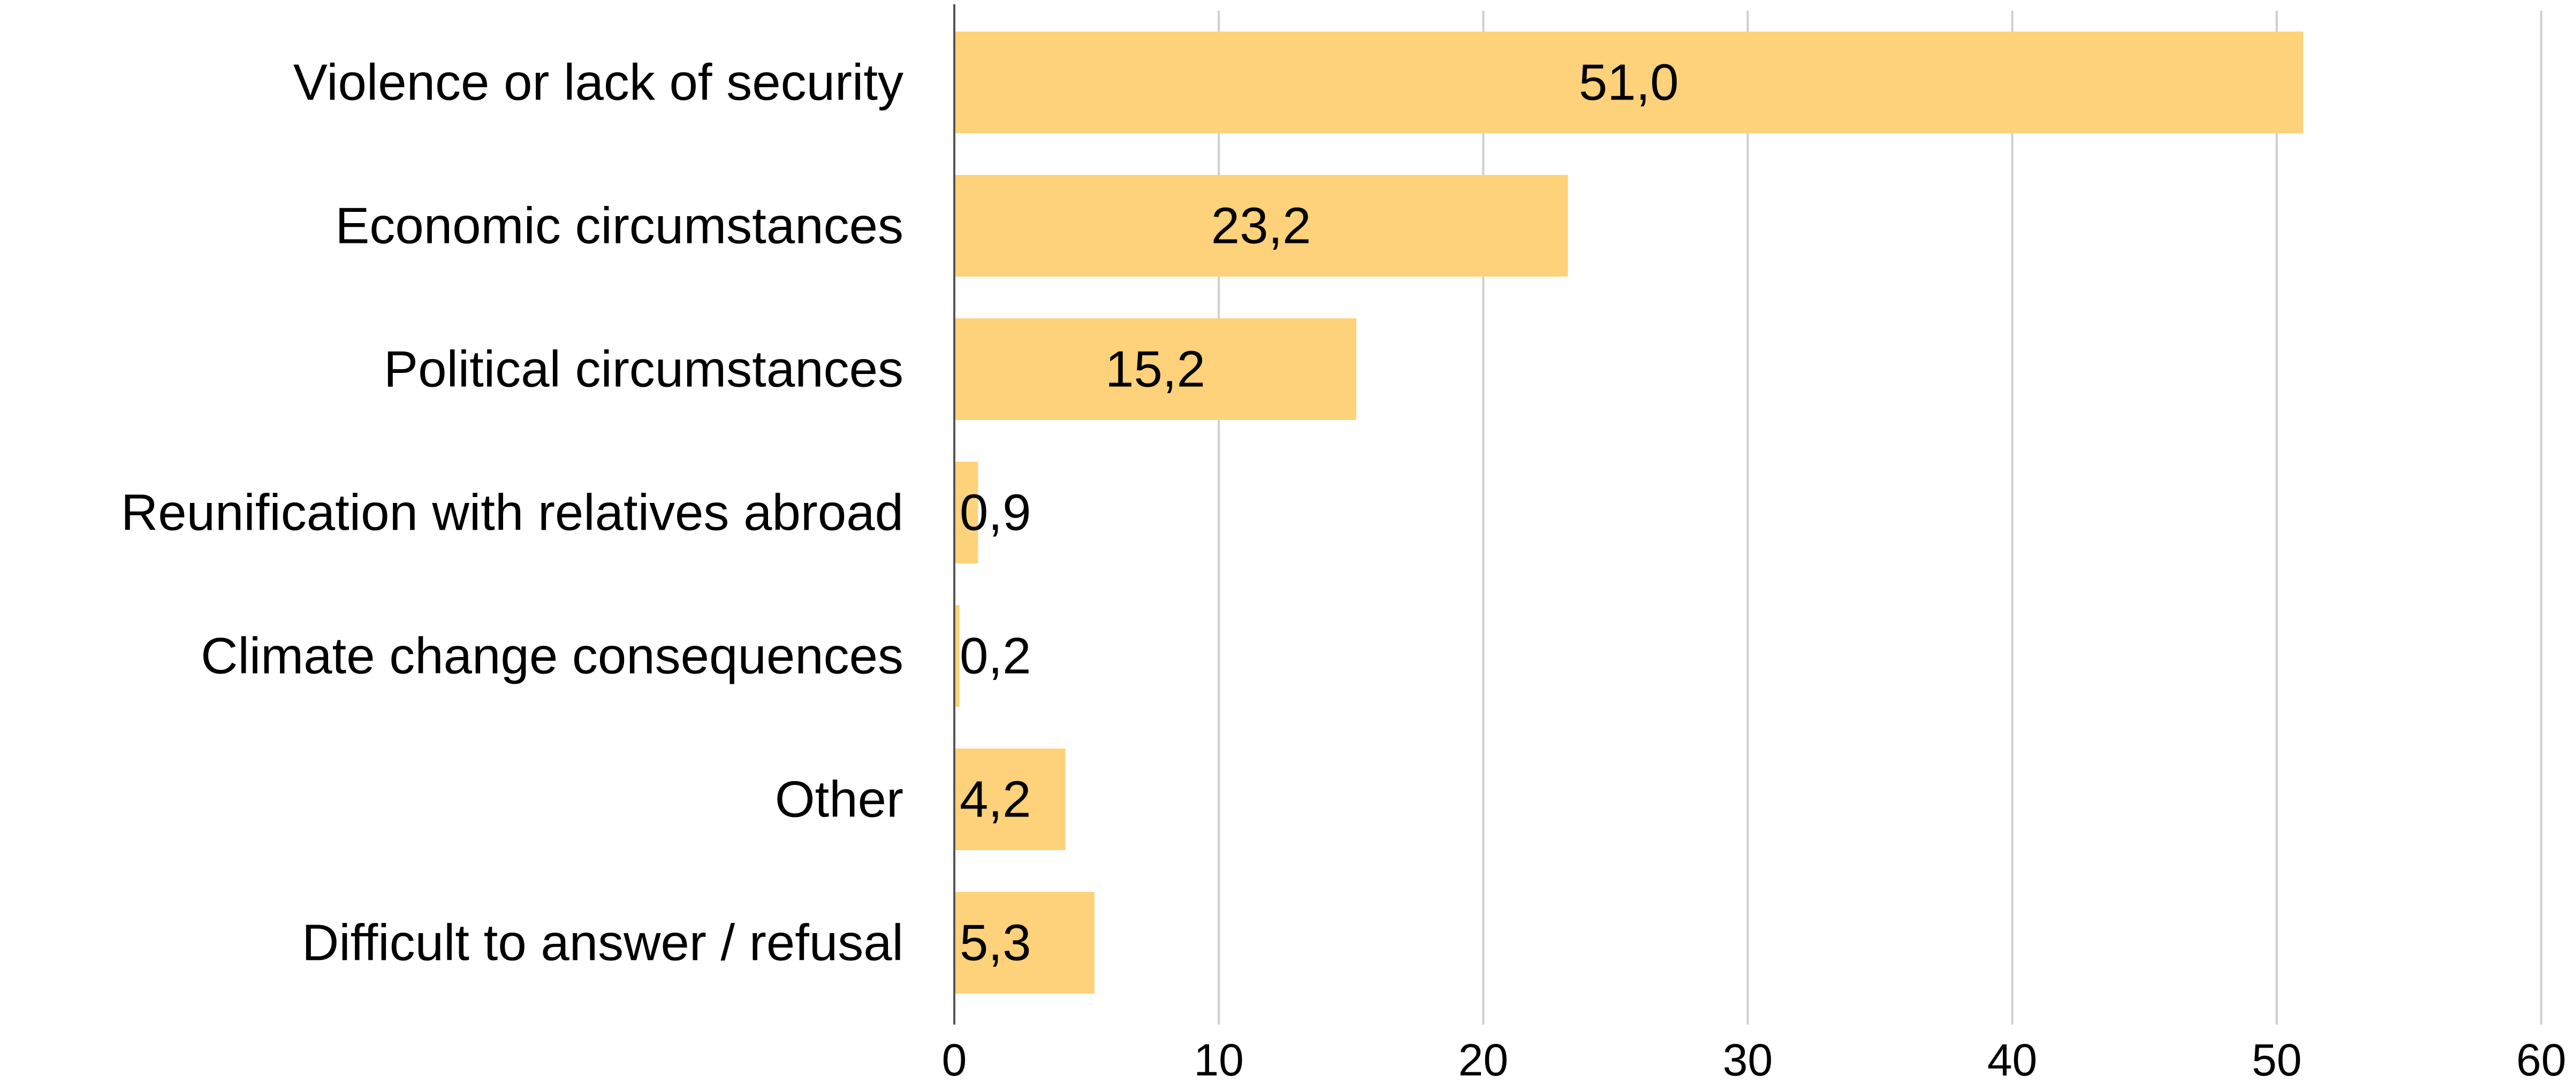 Image resolution: width=2576 pixels, height=1084 pixels. What do you see at coordinates (1483, 1060) in the screenshot?
I see `x-tick-label: 20` at bounding box center [1483, 1060].